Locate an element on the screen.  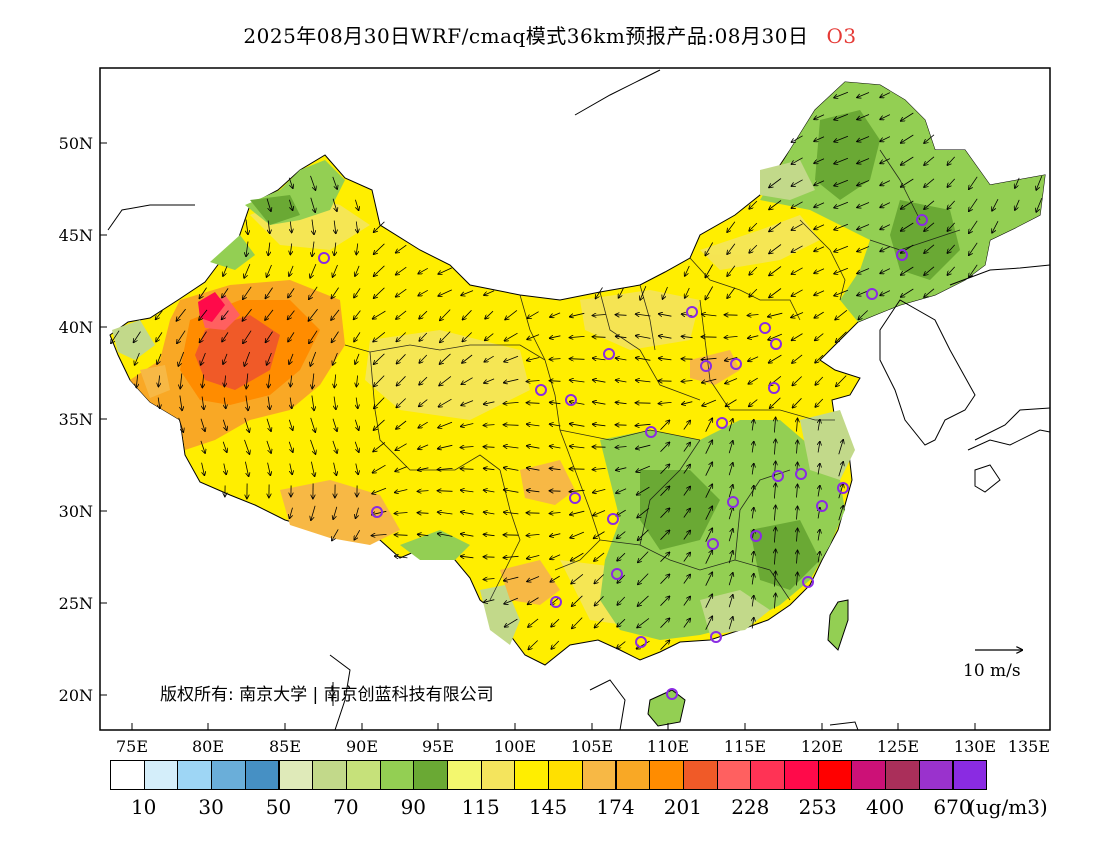
lat-label: 50N is located at coordinates (76, 143).